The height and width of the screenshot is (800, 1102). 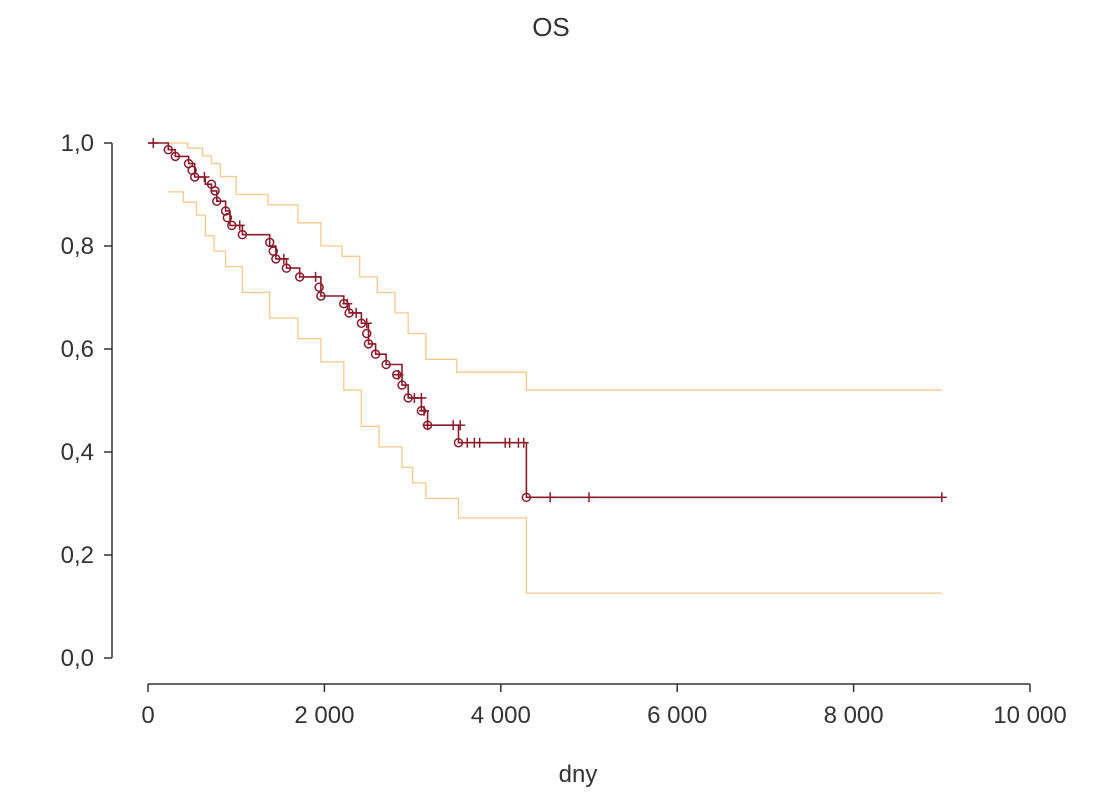 What do you see at coordinates (77, 349) in the screenshot?
I see `y-tick-label: 0,6` at bounding box center [77, 349].